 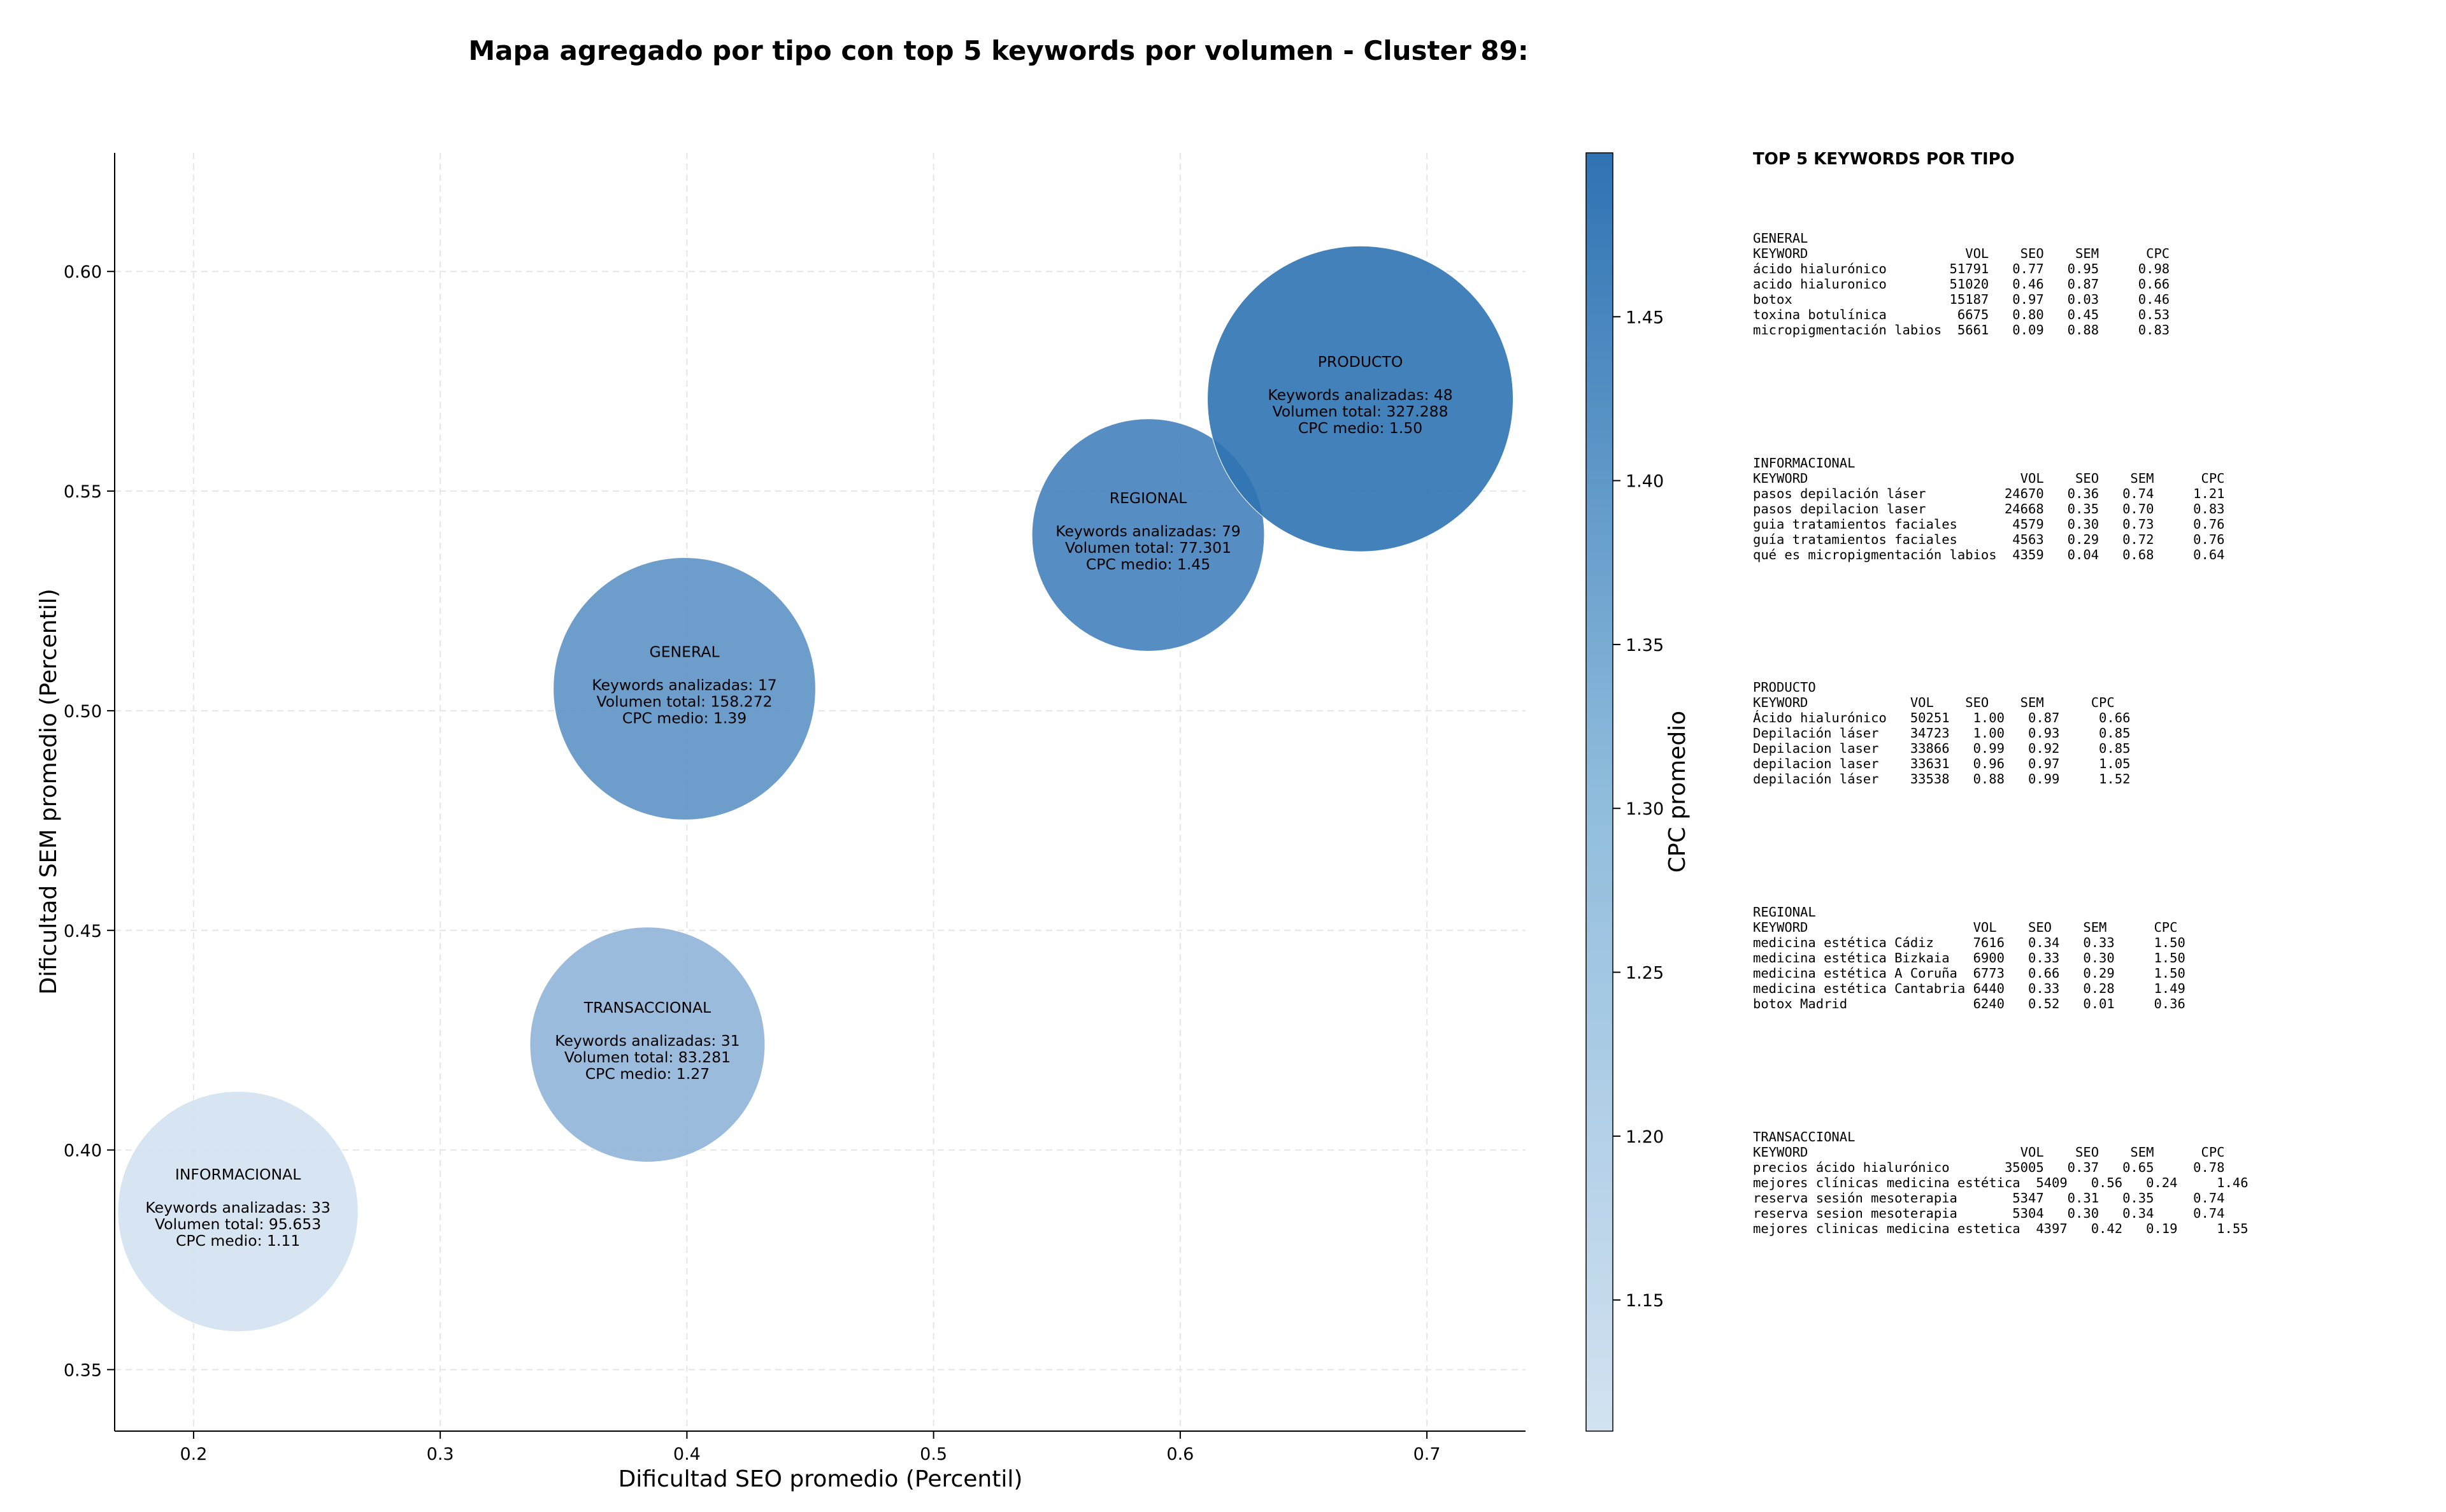 I want to click on bubble-stat: Keywords analizadas: 31, so click(x=647, y=1041).